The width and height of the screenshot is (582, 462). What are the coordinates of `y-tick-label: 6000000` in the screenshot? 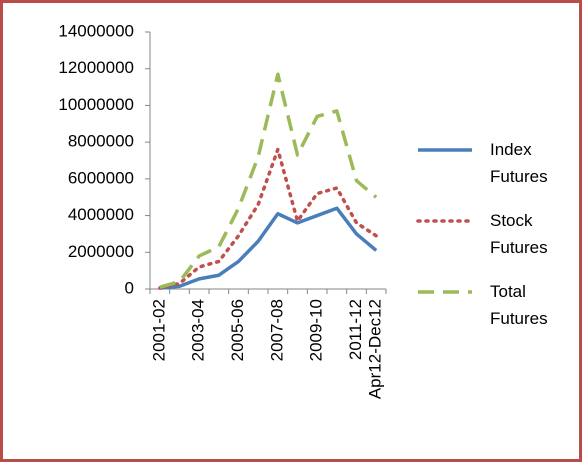 It's located at (101, 177).